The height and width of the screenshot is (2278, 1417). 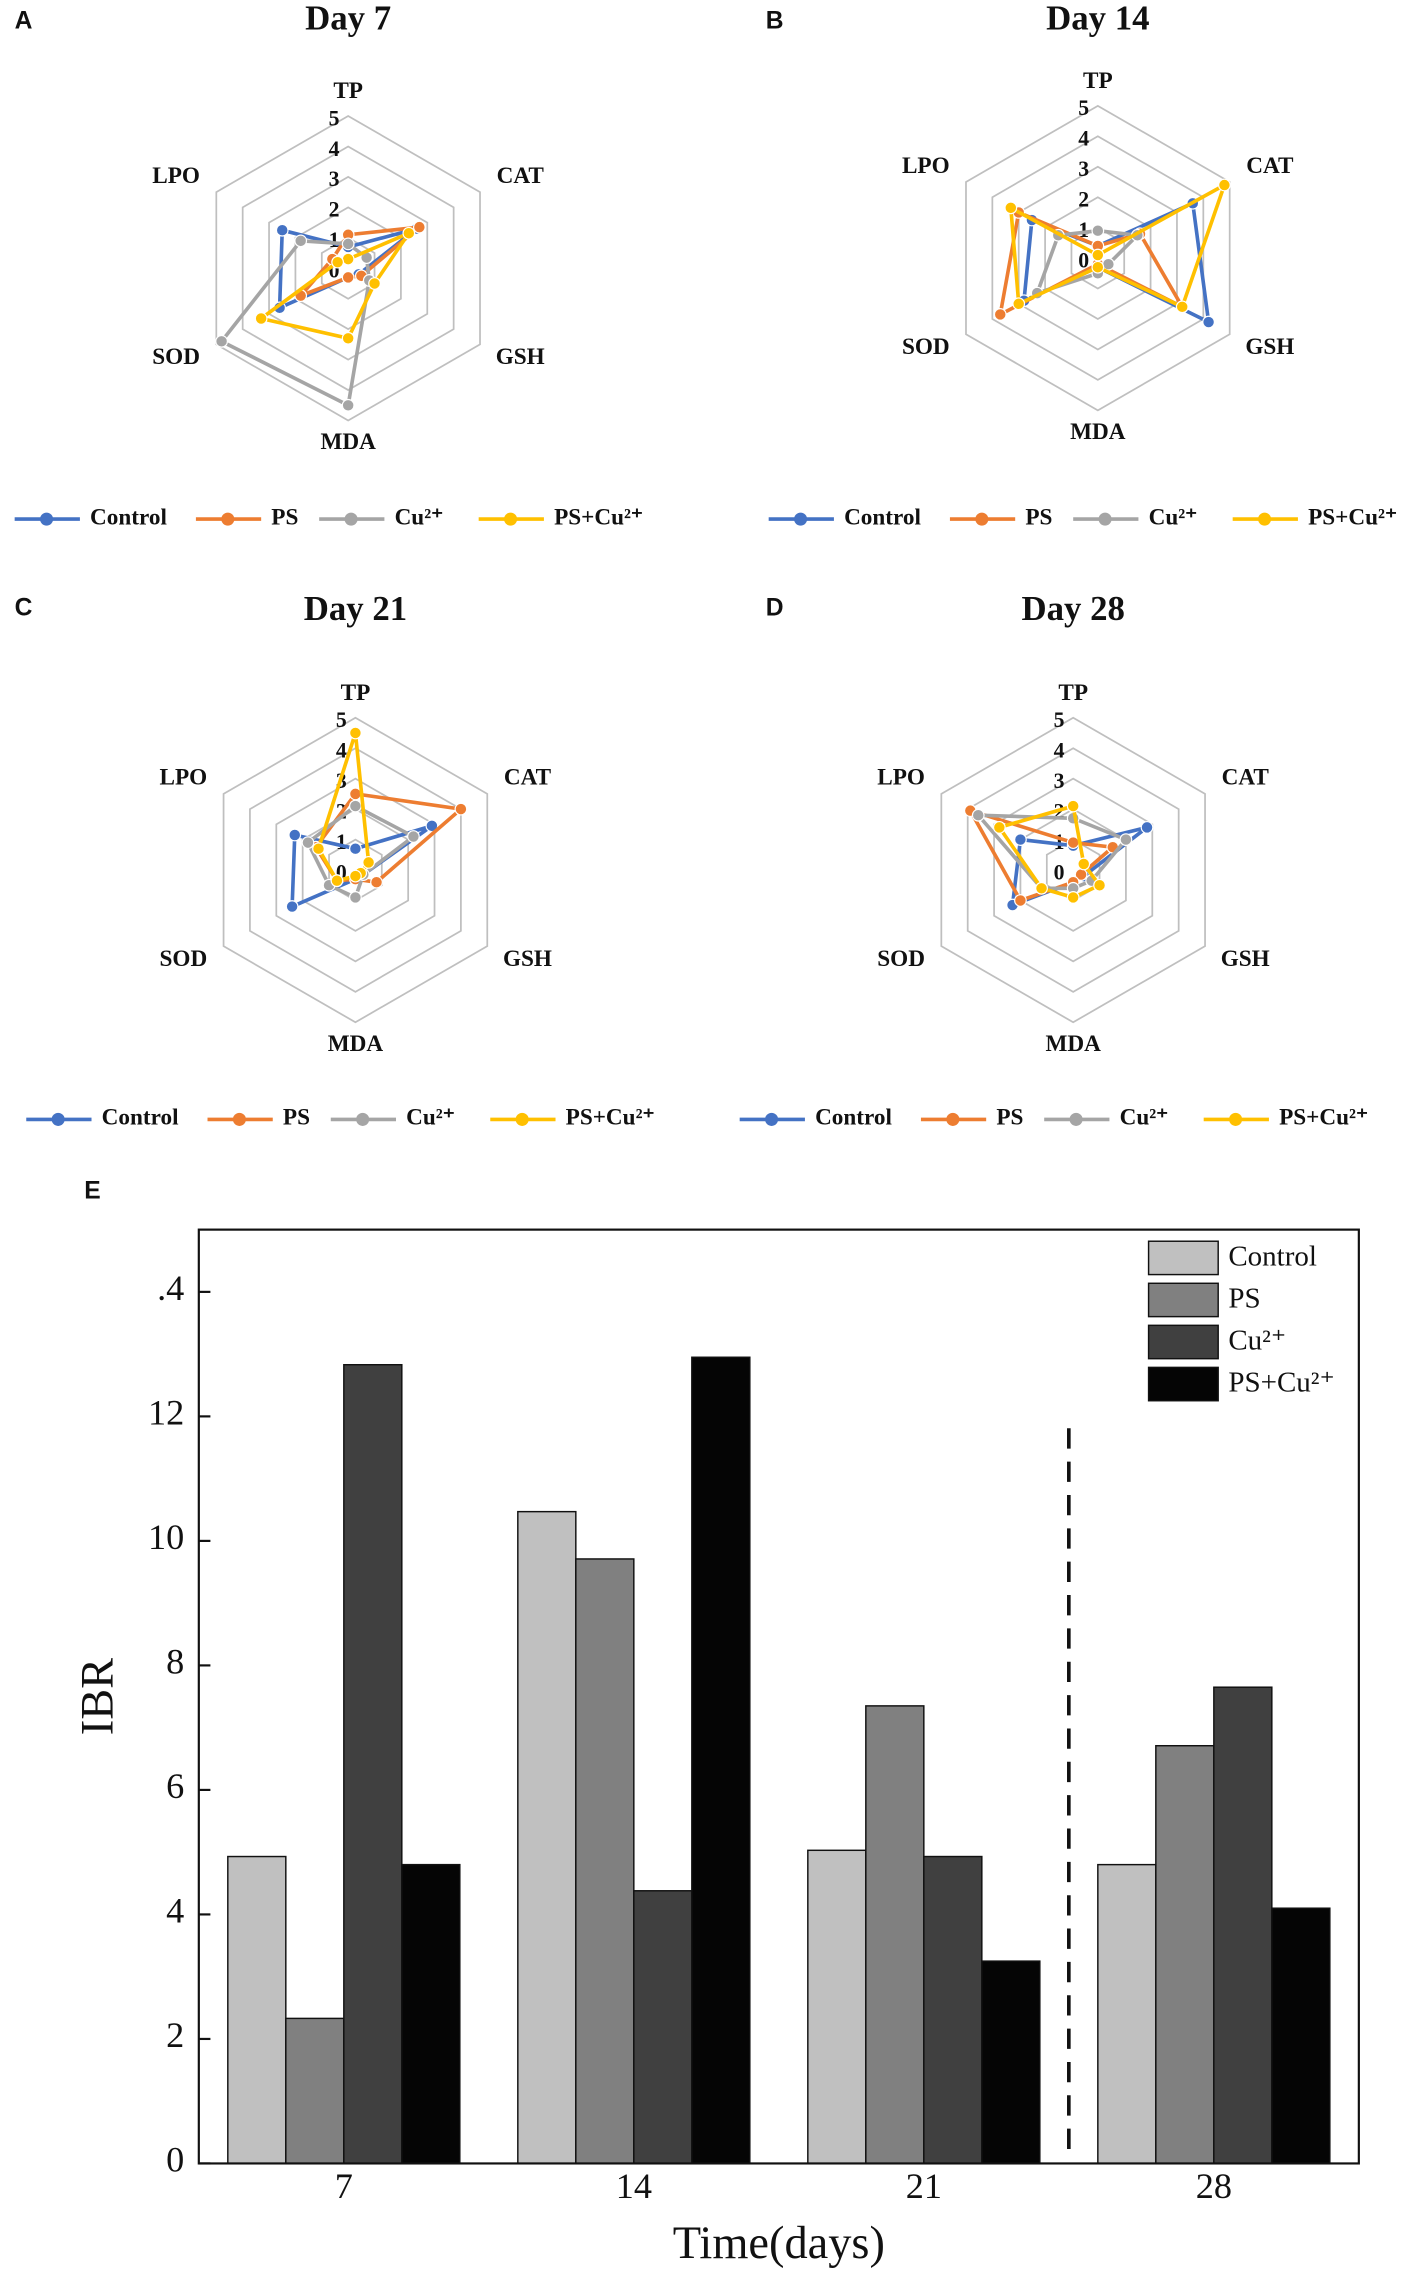 I want to click on x-tick-label: 21, so click(x=924, y=2186).